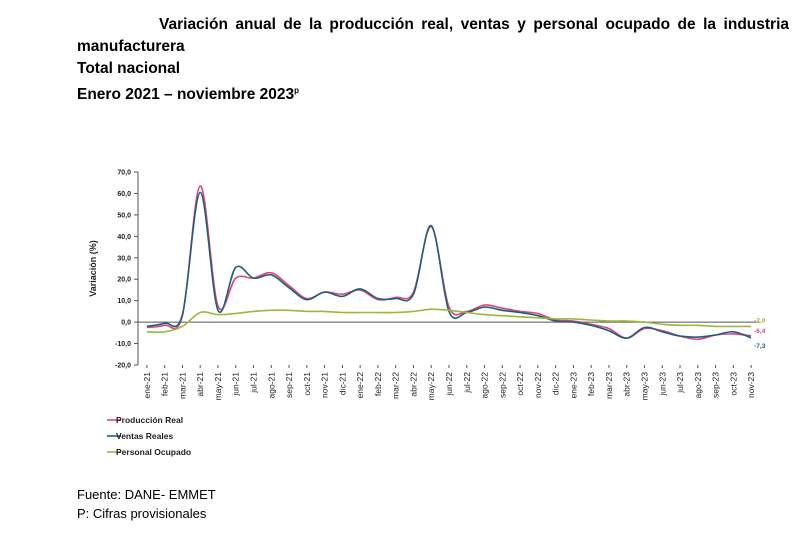 Image resolution: width=800 pixels, height=533 pixels. Describe the element at coordinates (538, 385) in the screenshot. I see `x-tick-label: nov-22` at that location.